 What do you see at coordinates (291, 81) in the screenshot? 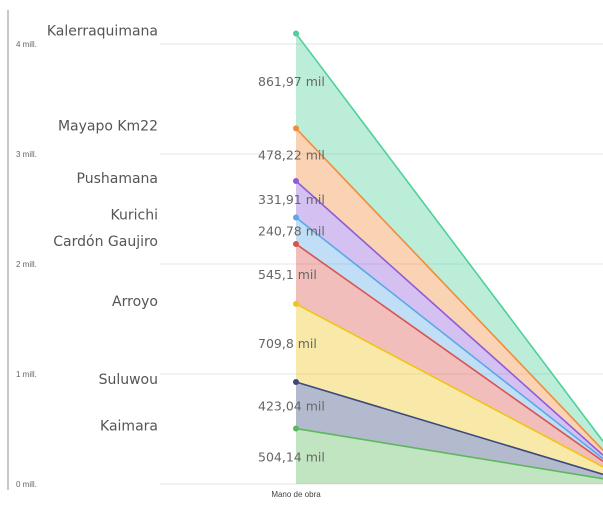
I see `value-label-kalerraquimana: 861,97 mil` at bounding box center [291, 81].